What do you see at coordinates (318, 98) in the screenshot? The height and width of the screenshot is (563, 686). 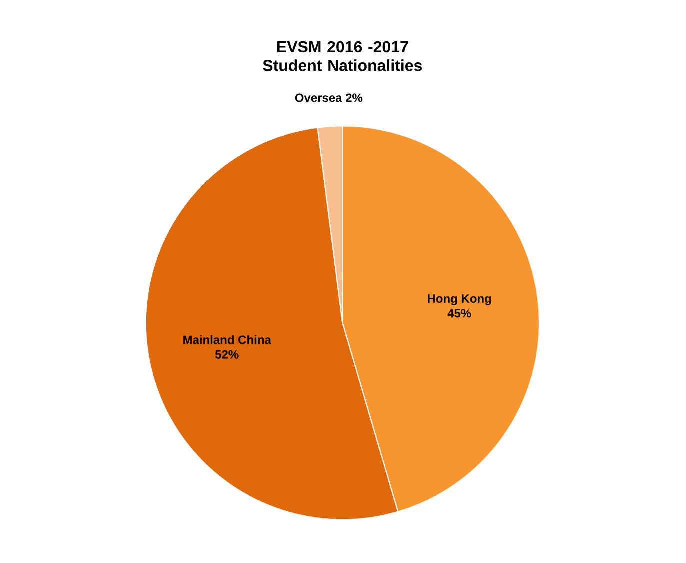 I see `slice-label: Oversea` at bounding box center [318, 98].